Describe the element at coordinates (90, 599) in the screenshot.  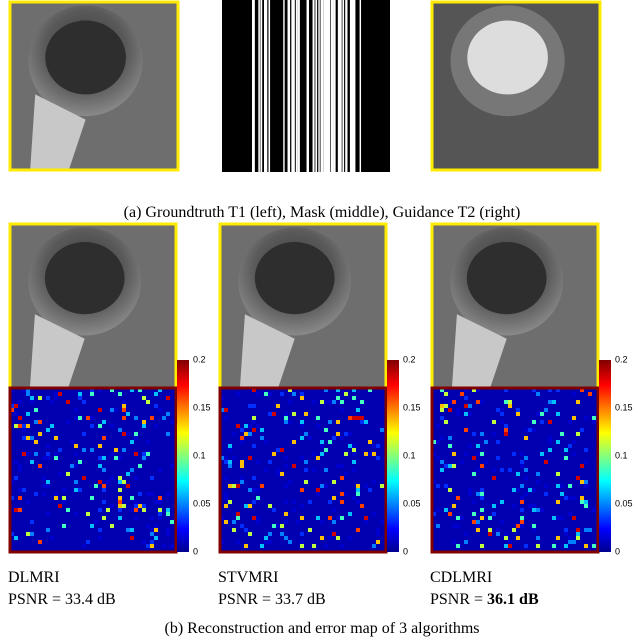
I see `psnr-value: 33.4 dB` at that location.